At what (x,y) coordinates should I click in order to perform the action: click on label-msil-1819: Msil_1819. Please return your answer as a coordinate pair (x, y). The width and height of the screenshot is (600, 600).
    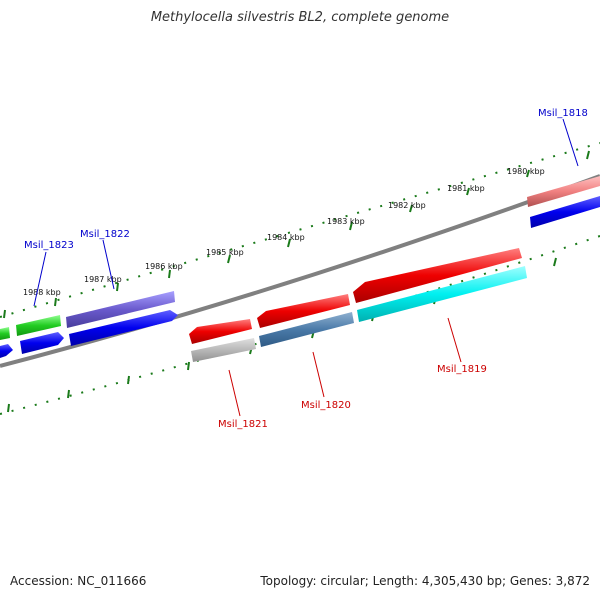
    Looking at the image, I should click on (462, 369).